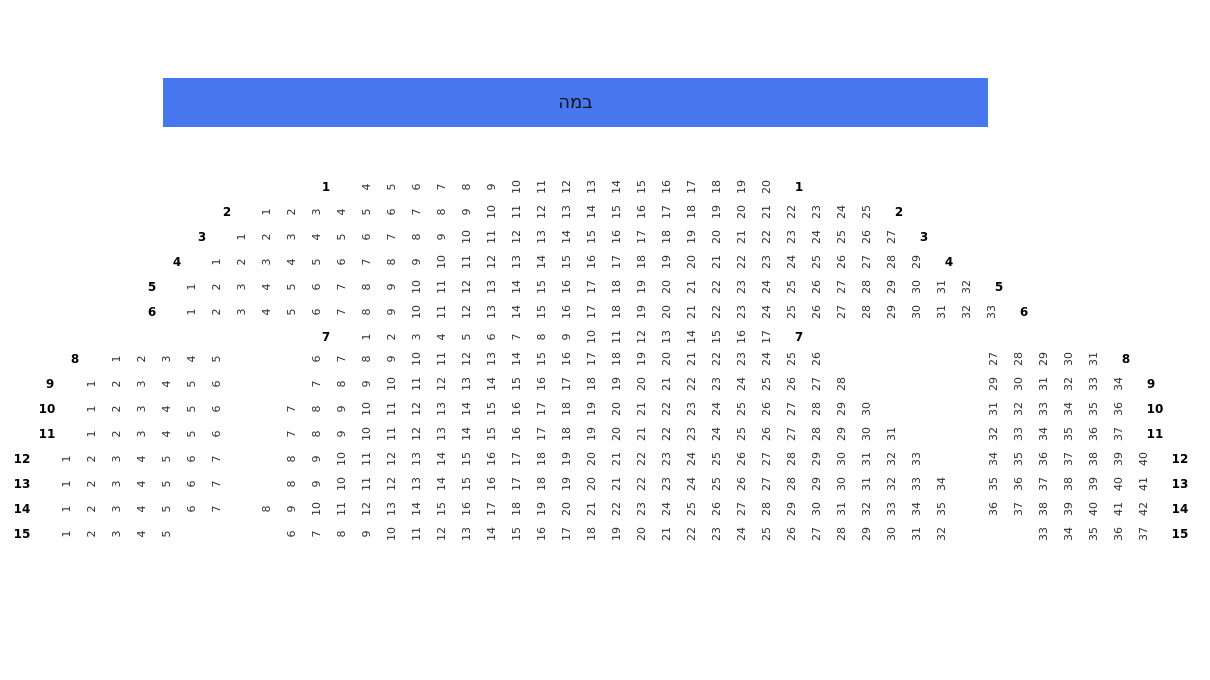 Image resolution: width=1210 pixels, height=680 pixels. Describe the element at coordinates (516, 459) in the screenshot. I see `seat: 17` at that location.